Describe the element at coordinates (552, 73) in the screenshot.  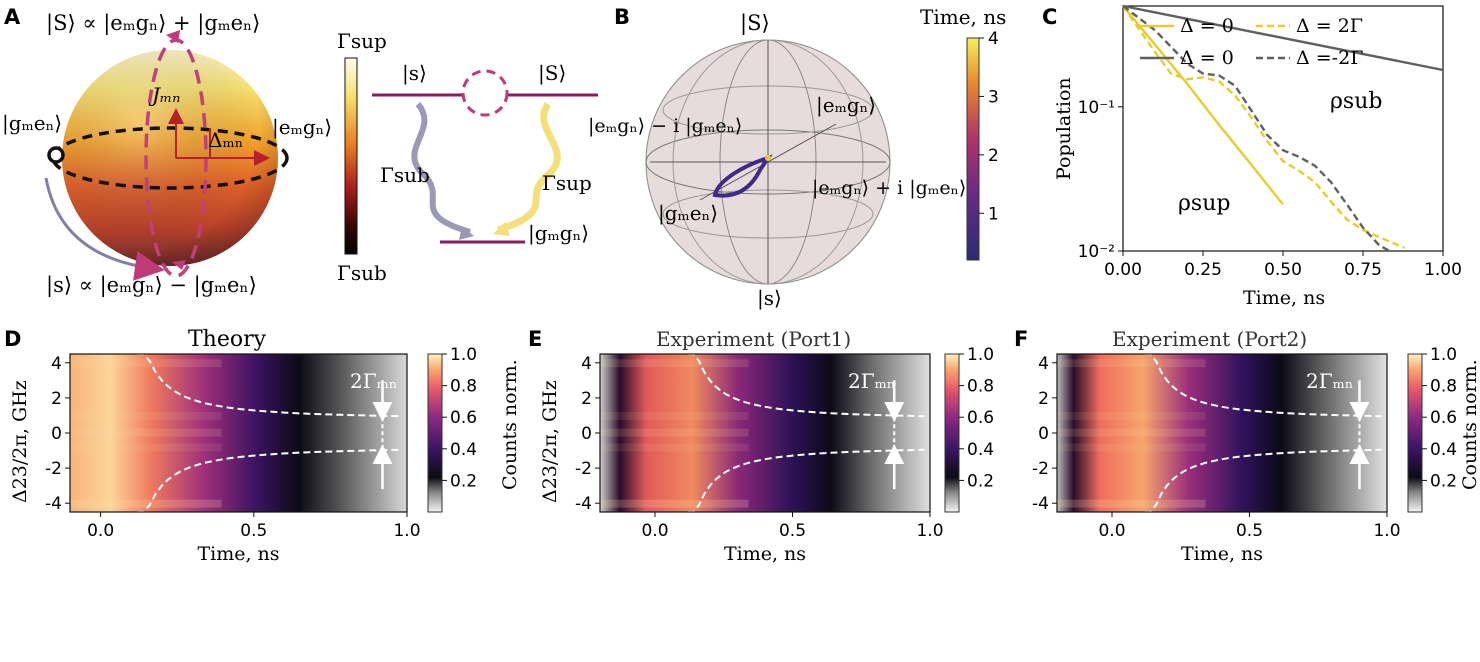
I see `level-S-label: |S⟩` at that location.